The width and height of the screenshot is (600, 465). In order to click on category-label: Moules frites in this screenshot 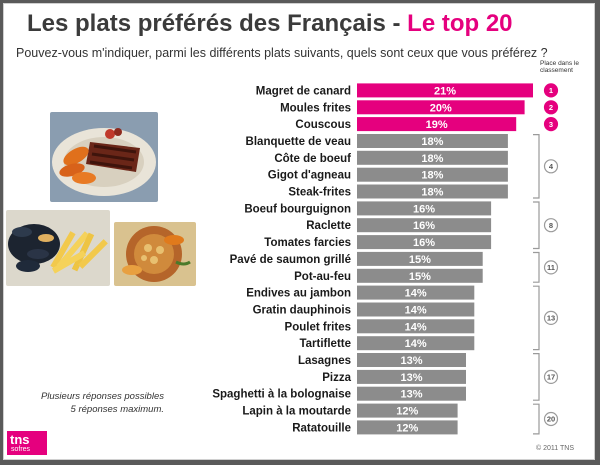, I will do `click(315, 108)`.